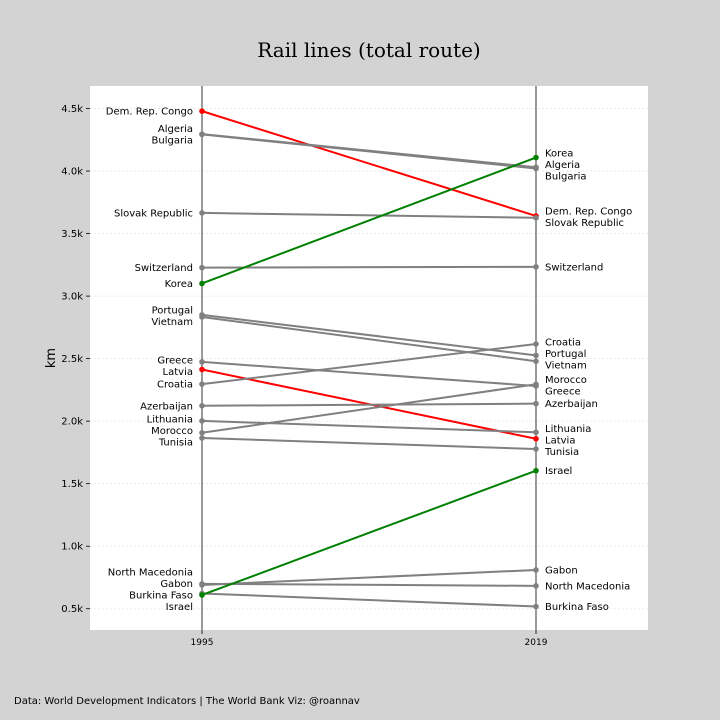 The width and height of the screenshot is (720, 720). What do you see at coordinates (172, 431) in the screenshot?
I see `label-1995-morocco: Morocco` at bounding box center [172, 431].